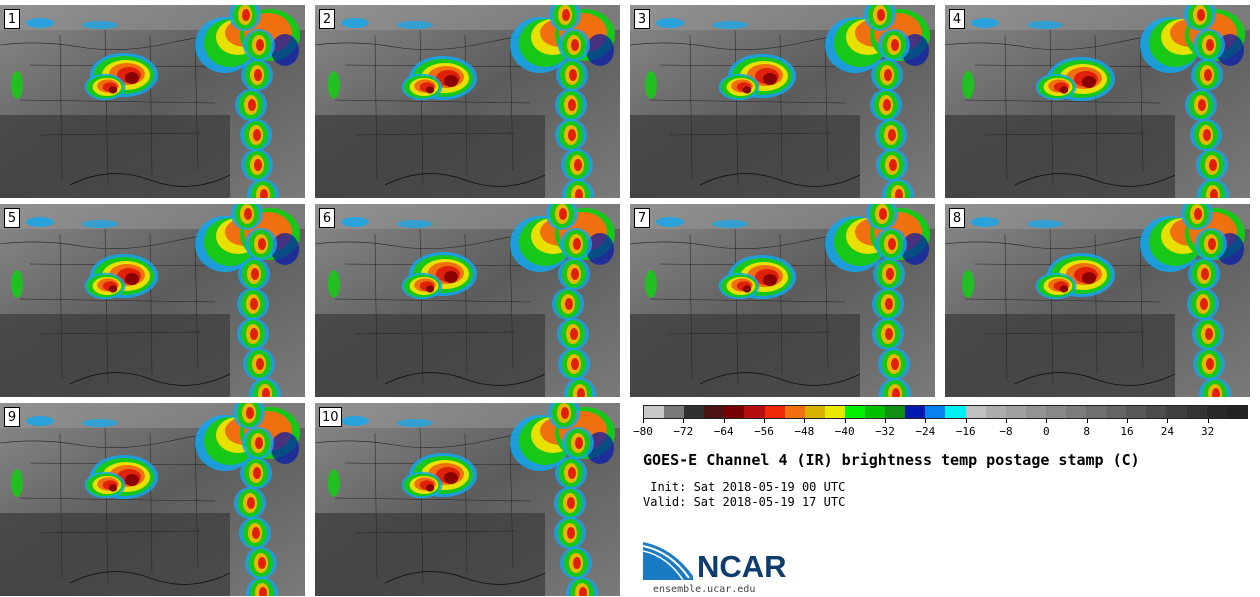 The image size is (1260, 597). Describe the element at coordinates (704, 589) in the screenshot. I see `source-url: ensemble.ucar.edu` at that location.